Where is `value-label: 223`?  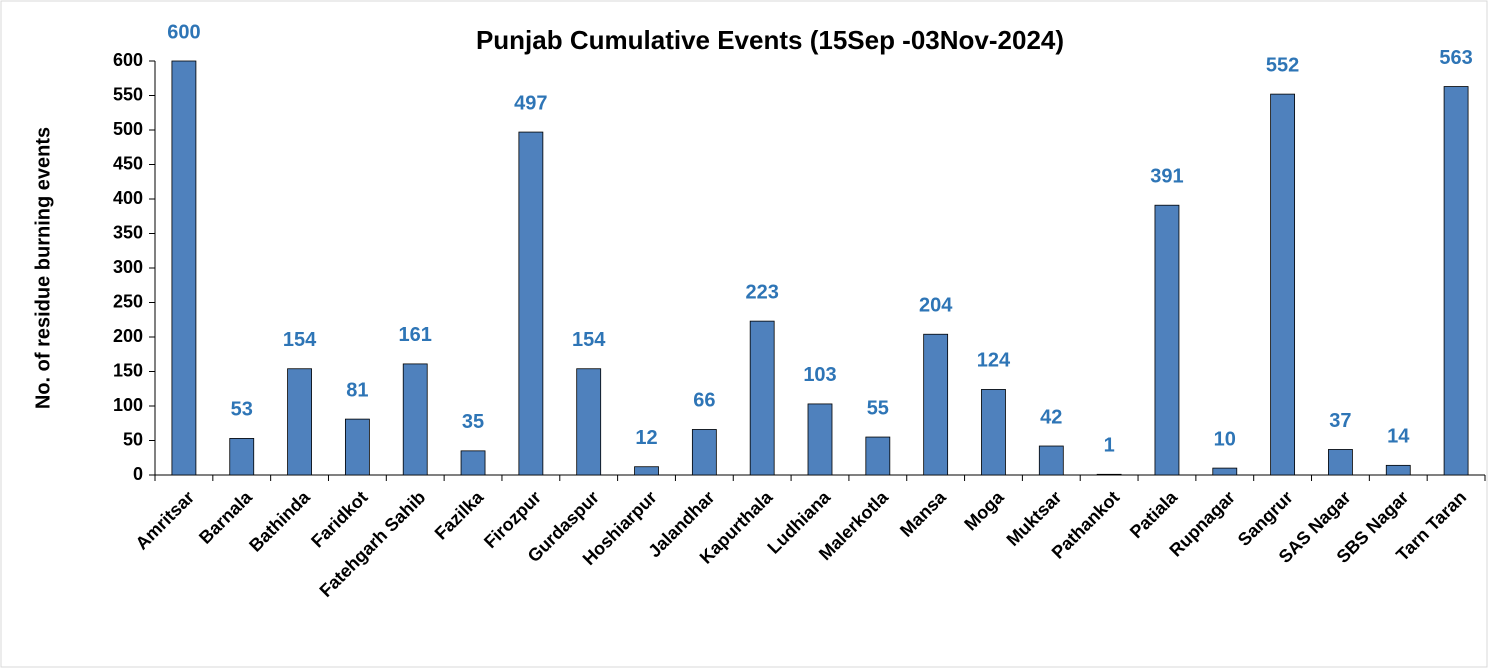
value-label: 223 is located at coordinates (761, 292).